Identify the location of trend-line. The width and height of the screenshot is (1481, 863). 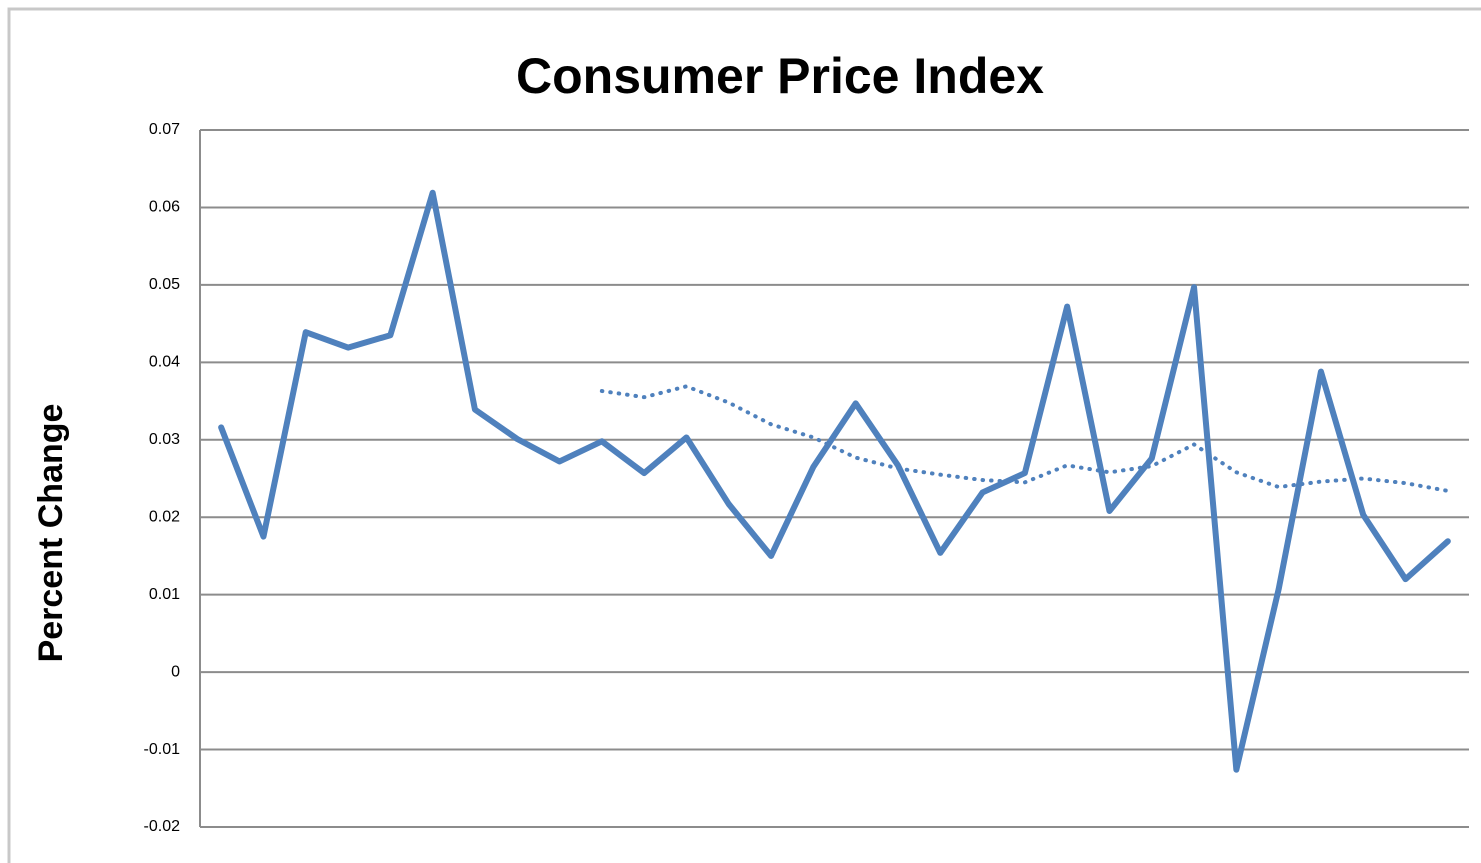
(1024, 438).